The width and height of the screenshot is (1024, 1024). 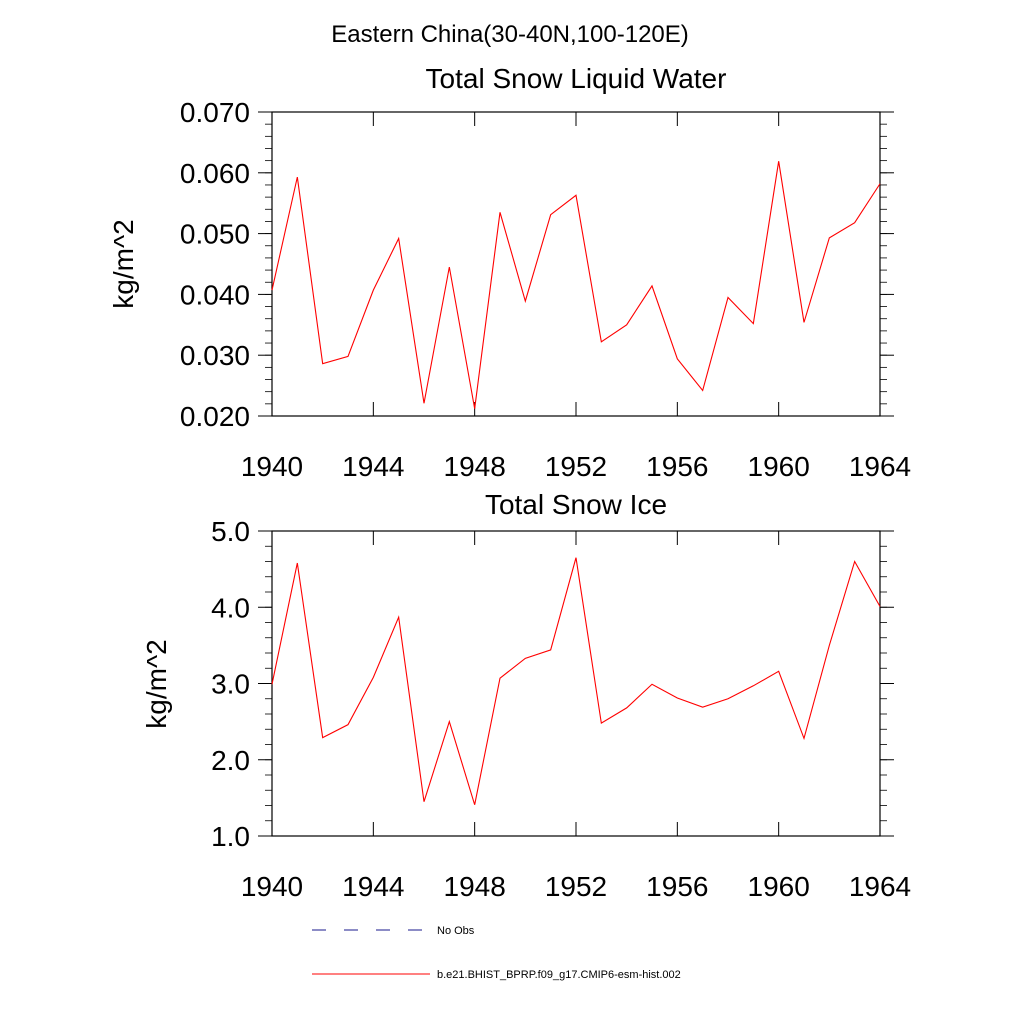 What do you see at coordinates (215, 112) in the screenshot?
I see `y-tick-label: 0.070` at bounding box center [215, 112].